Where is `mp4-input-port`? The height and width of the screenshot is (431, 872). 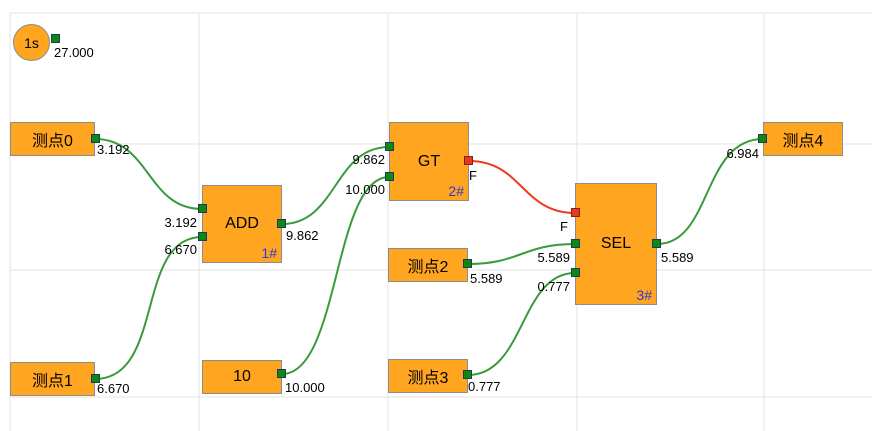
mp4-input-port is located at coordinates (762, 138).